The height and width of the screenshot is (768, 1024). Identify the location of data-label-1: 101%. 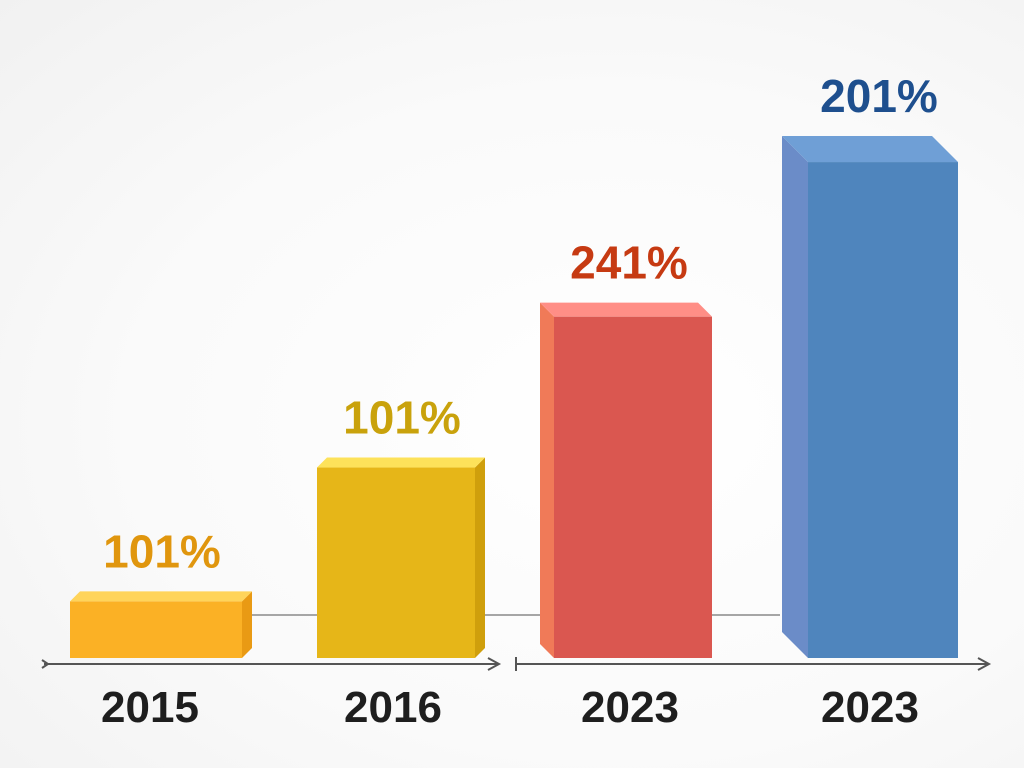
(402, 418).